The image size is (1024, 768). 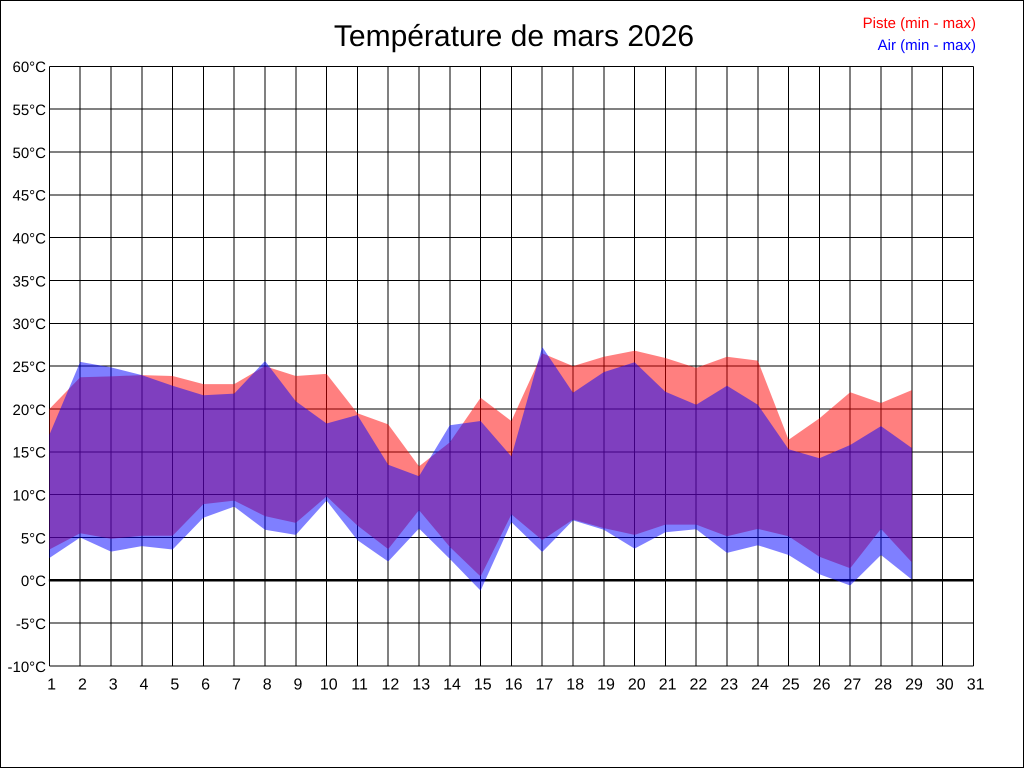 I want to click on svg-text: 15°C, so click(x=29, y=453).